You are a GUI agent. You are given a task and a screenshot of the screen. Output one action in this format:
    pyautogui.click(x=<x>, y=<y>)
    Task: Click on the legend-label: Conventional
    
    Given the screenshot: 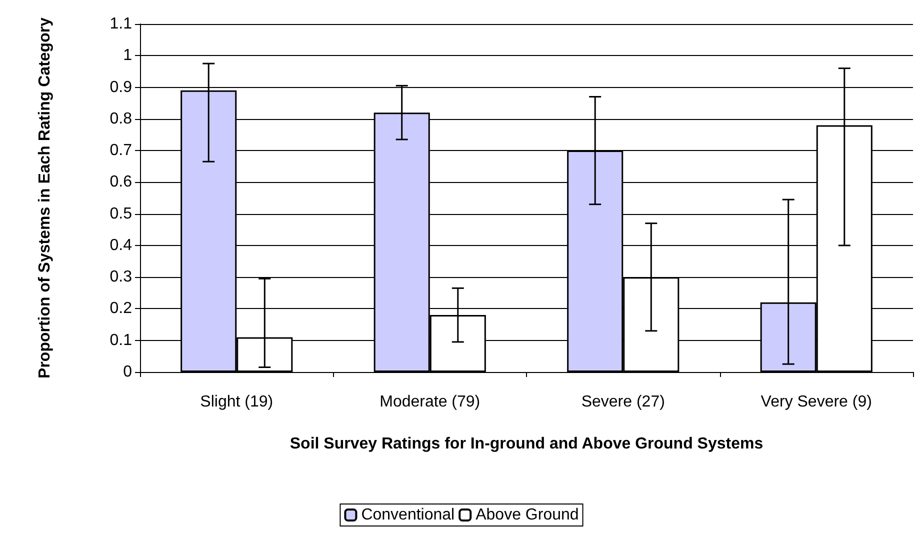 What is the action you would take?
    pyautogui.click(x=408, y=515)
    